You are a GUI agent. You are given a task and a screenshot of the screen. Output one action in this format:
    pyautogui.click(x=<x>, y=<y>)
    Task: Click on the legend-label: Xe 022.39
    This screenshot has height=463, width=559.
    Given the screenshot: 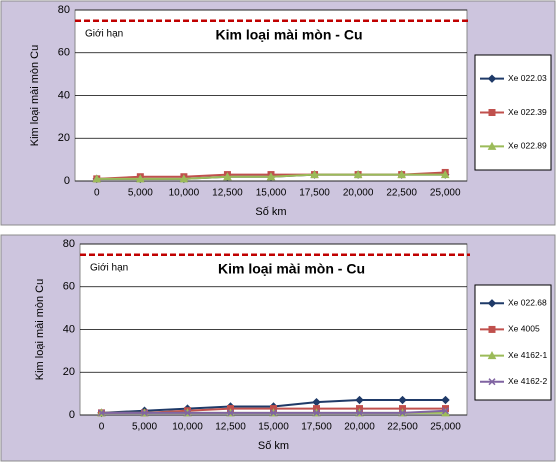 What is the action you would take?
    pyautogui.click(x=527, y=112)
    